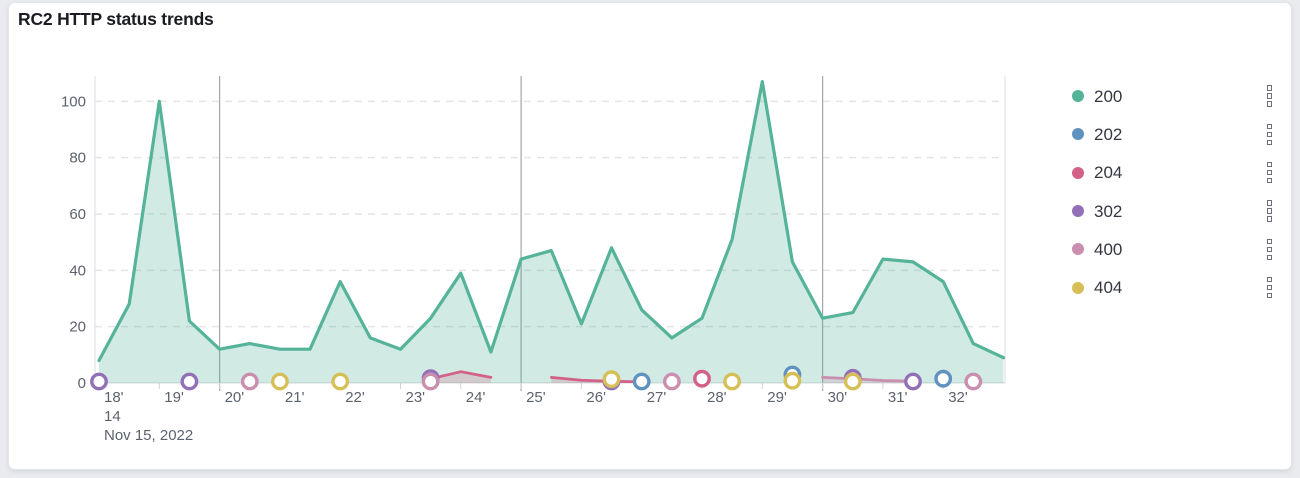  Describe the element at coordinates (958, 397) in the screenshot. I see `x-tick-label: 32'` at that location.